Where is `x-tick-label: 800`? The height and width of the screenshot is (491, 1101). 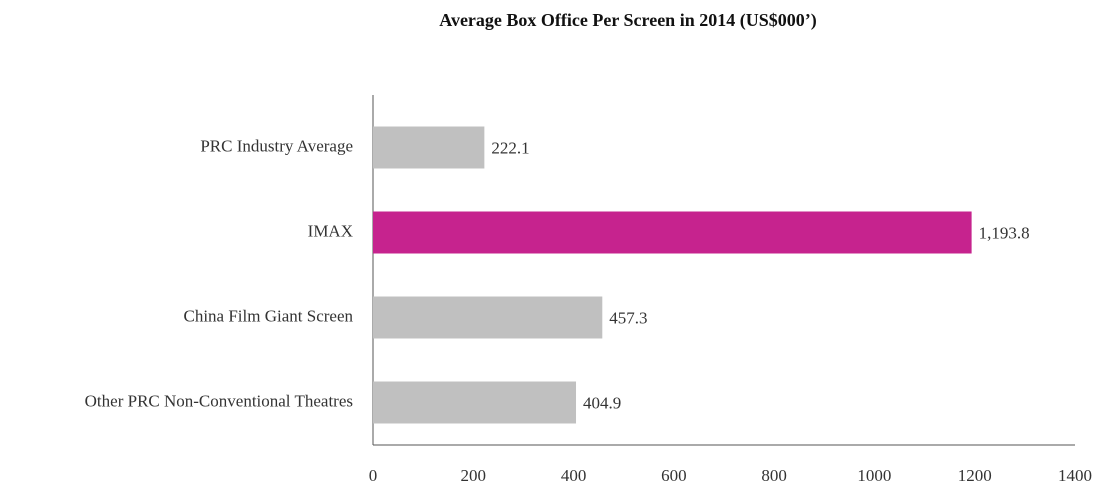
x-tick-label: 800 is located at coordinates (774, 475).